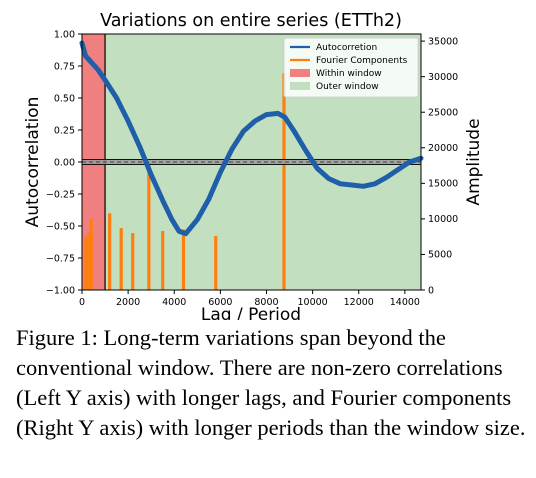 Image resolution: width=536 pixels, height=478 pixels. What do you see at coordinates (443, 184) in the screenshot?
I see `y-right-tick-label: 15000` at bounding box center [443, 184].